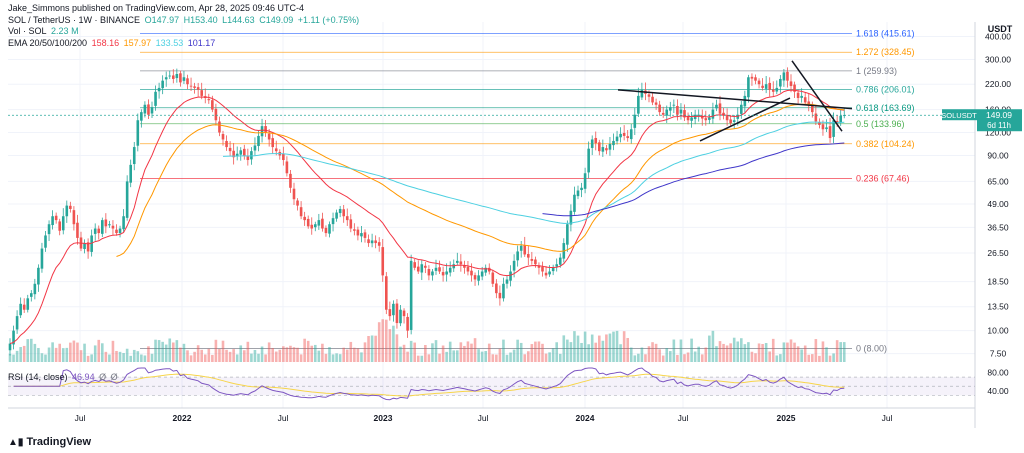  I want to click on rsi-ma-line, so click(429, 385).